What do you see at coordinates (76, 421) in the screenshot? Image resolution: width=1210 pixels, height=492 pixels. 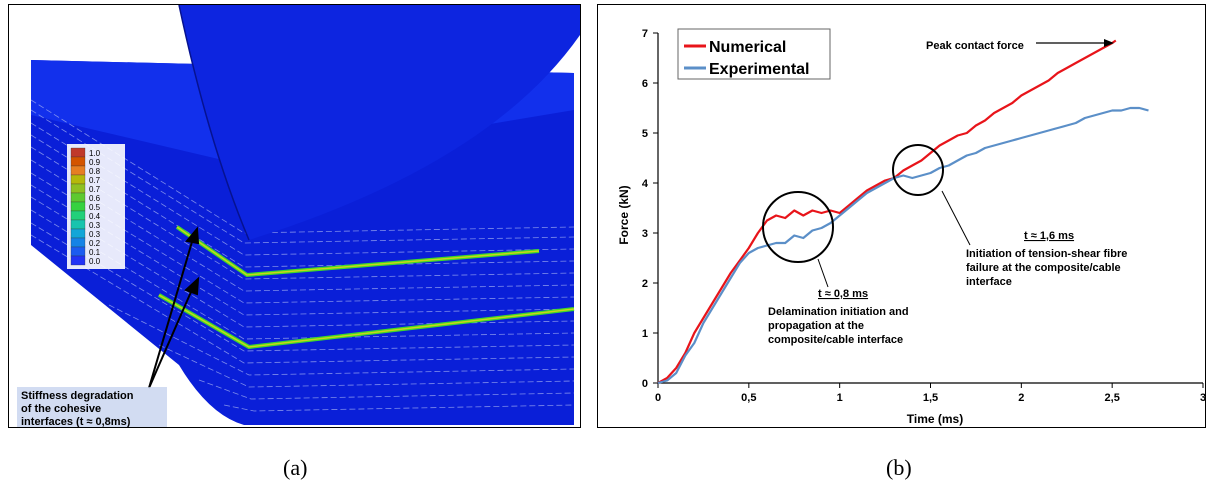 I see `annotation-line-3: interfaces (t ≈ 0,8ms)` at bounding box center [76, 421].